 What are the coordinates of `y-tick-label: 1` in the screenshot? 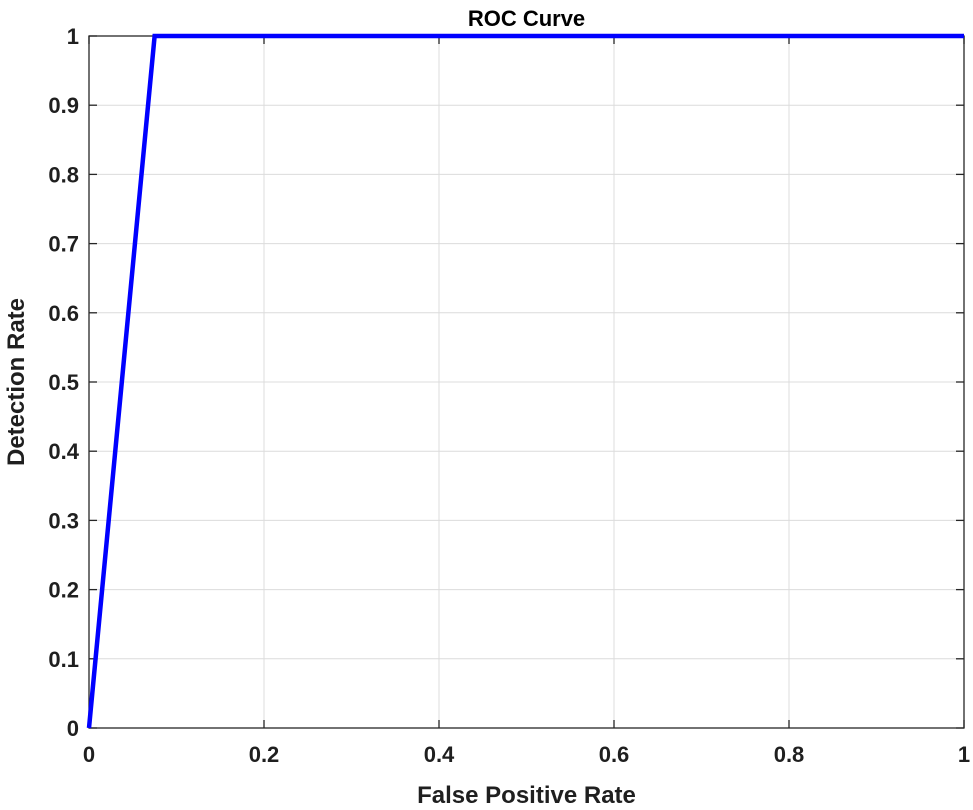 It's located at (73, 36).